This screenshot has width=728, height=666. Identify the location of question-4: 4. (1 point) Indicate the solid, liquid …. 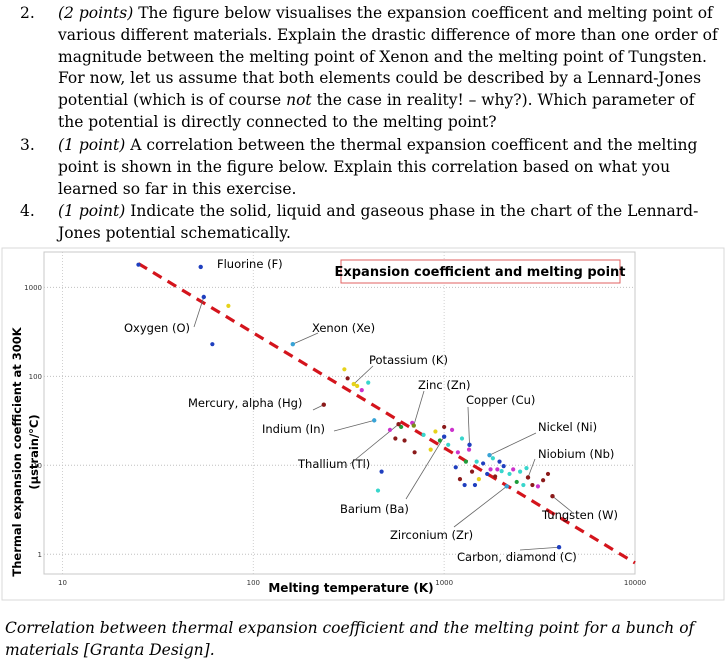
(370, 223).